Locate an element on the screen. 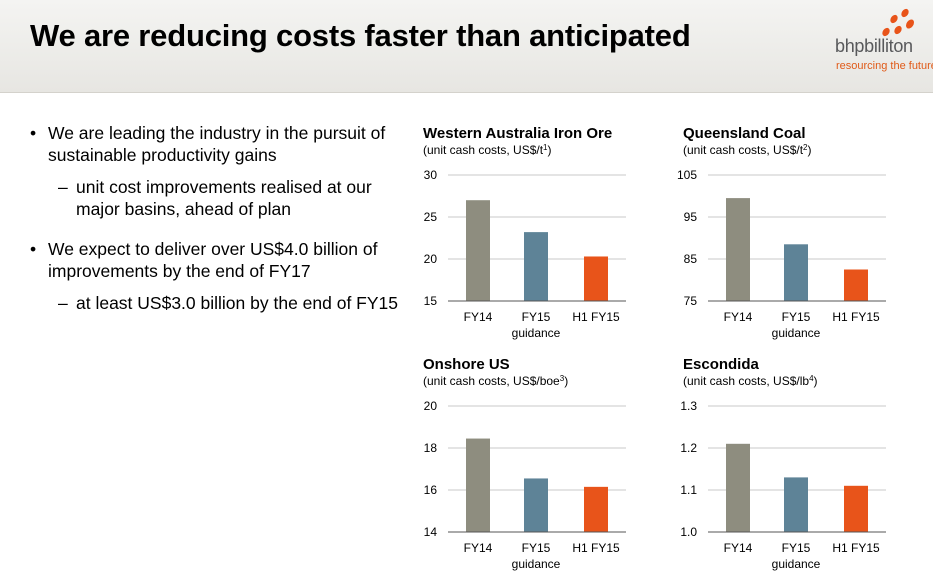  y-tick-label: 1.0 is located at coordinates (688, 532).